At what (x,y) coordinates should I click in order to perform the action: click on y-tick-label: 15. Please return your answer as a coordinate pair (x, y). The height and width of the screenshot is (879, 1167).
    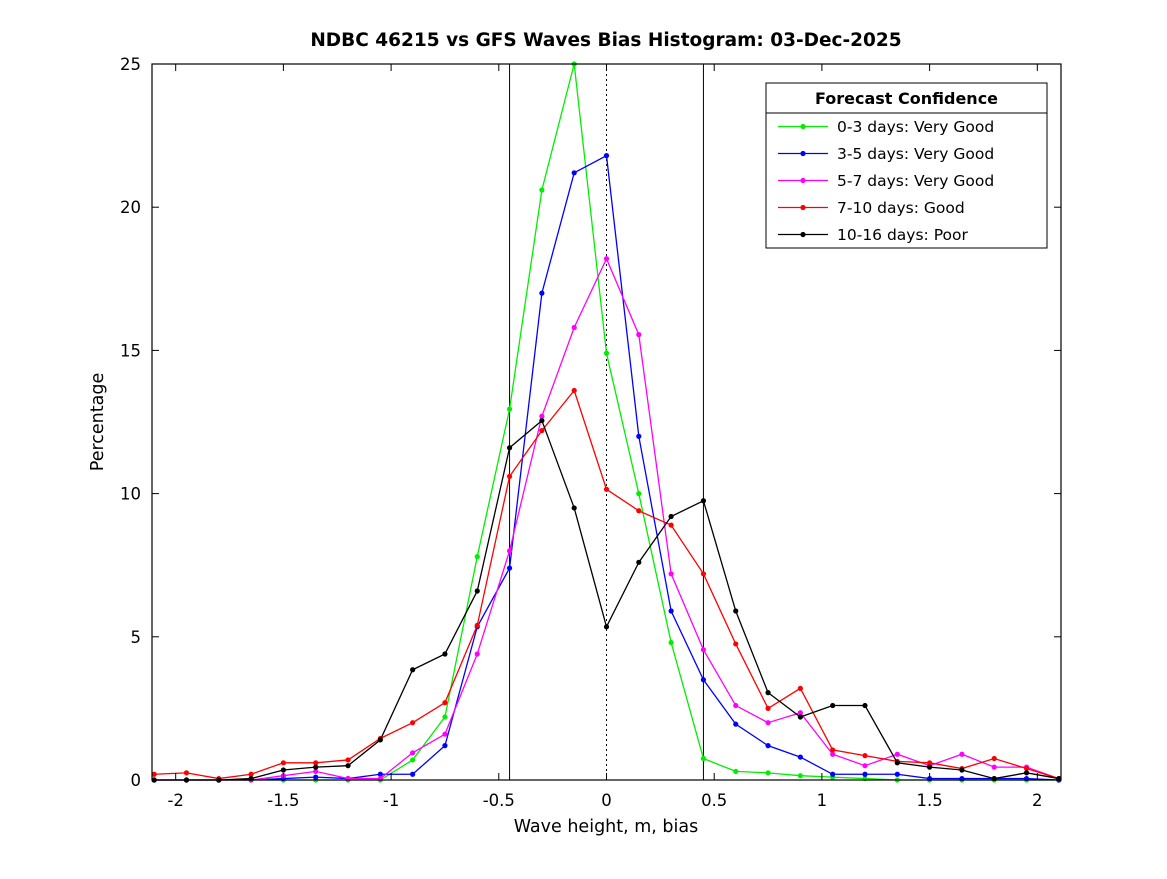
    Looking at the image, I should click on (130, 350).